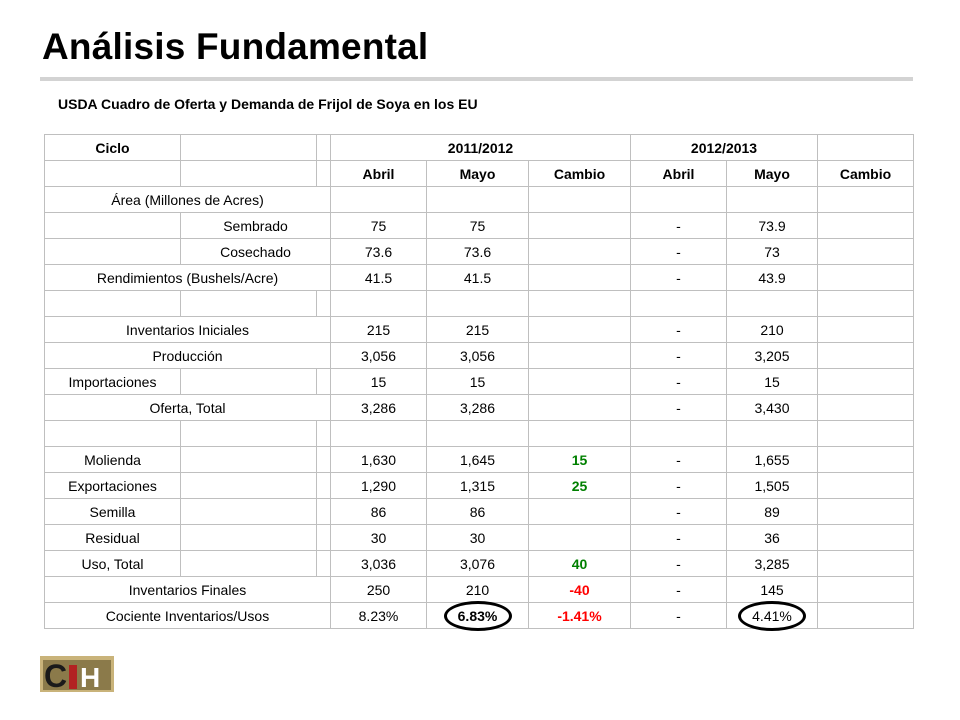  What do you see at coordinates (112, 537) in the screenshot?
I see `row-label: Residual` at bounding box center [112, 537].